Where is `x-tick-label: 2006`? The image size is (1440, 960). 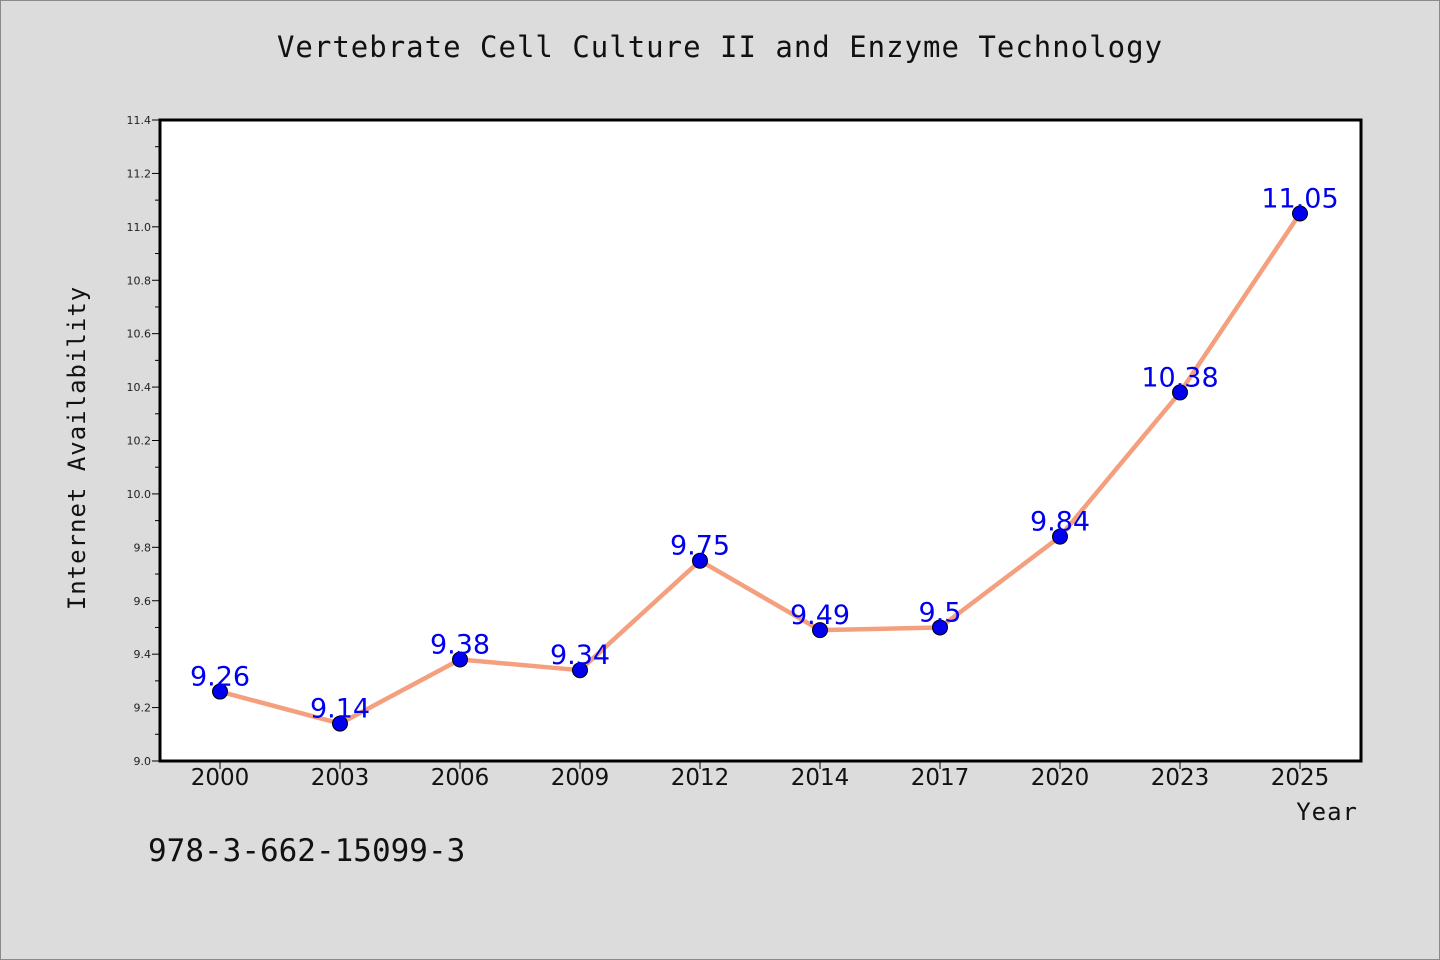
x-tick-label: 2006 is located at coordinates (460, 778).